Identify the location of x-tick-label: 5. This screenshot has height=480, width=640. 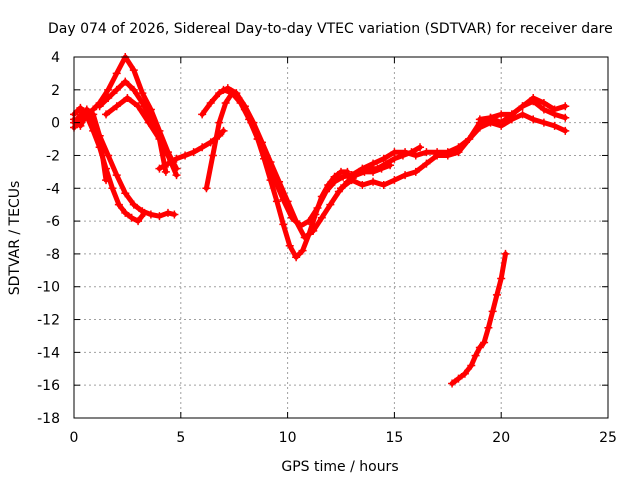
(180, 438).